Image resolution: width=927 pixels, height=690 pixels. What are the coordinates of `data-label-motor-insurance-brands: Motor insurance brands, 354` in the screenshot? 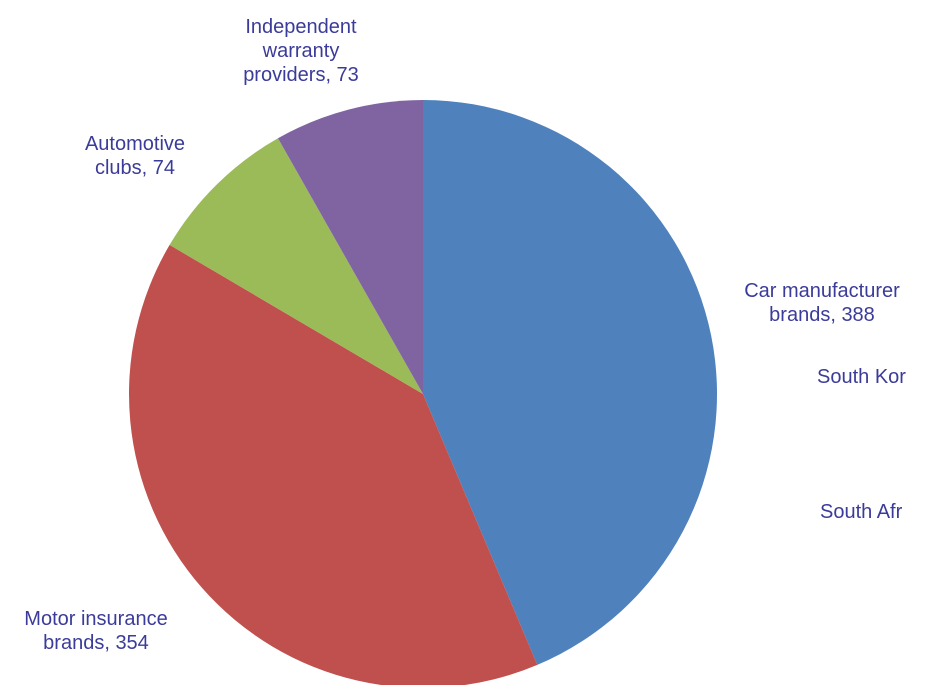 It's located at (95, 631).